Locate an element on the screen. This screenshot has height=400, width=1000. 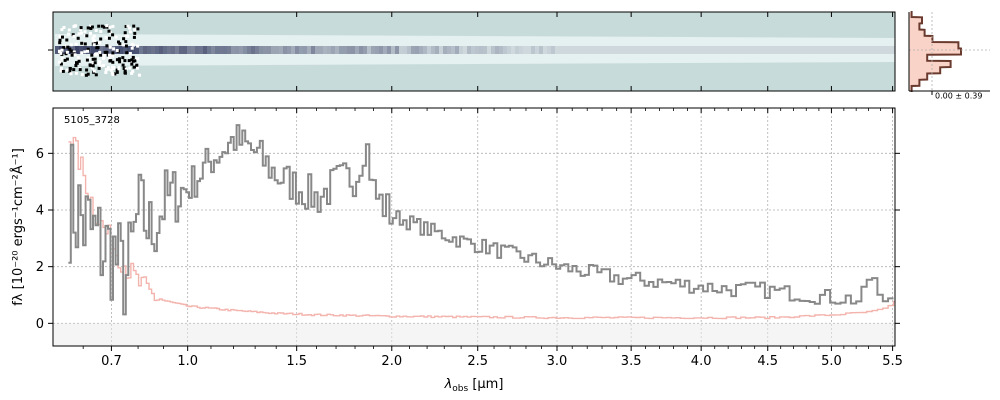
spectrum-2d-trace is located at coordinates (475, 50).